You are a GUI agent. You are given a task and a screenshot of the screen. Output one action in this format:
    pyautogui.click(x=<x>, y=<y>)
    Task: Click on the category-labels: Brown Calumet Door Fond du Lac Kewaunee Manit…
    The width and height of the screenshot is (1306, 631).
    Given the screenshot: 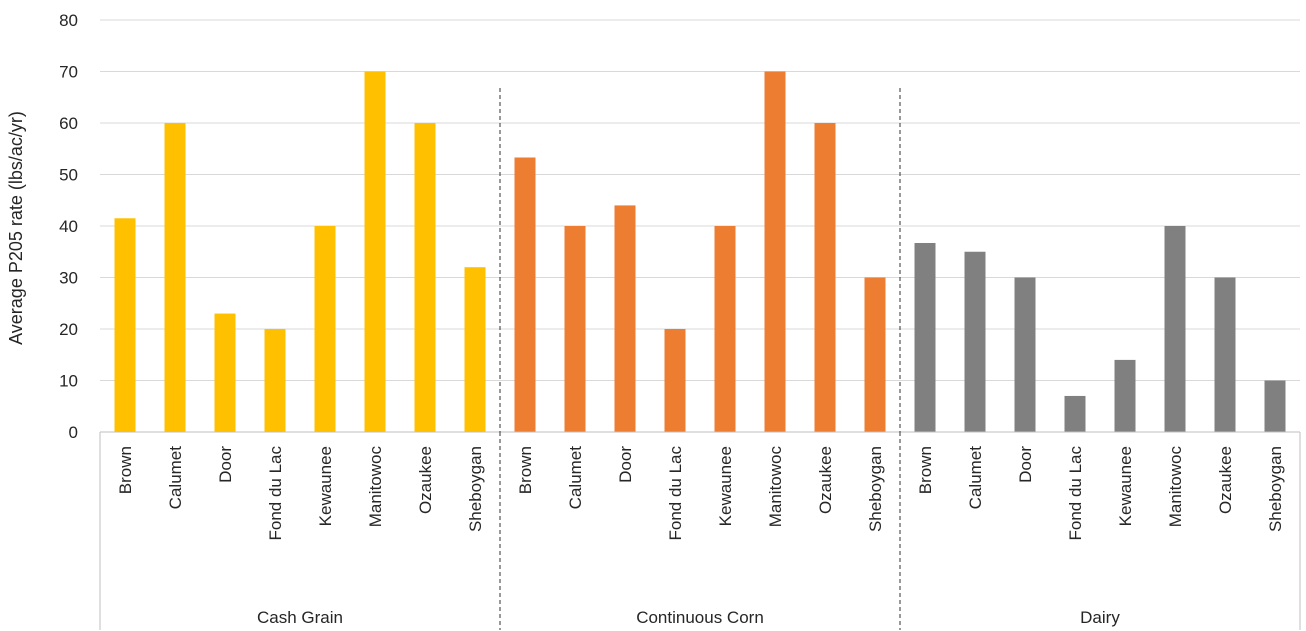 What is the action you would take?
    pyautogui.click(x=700, y=493)
    